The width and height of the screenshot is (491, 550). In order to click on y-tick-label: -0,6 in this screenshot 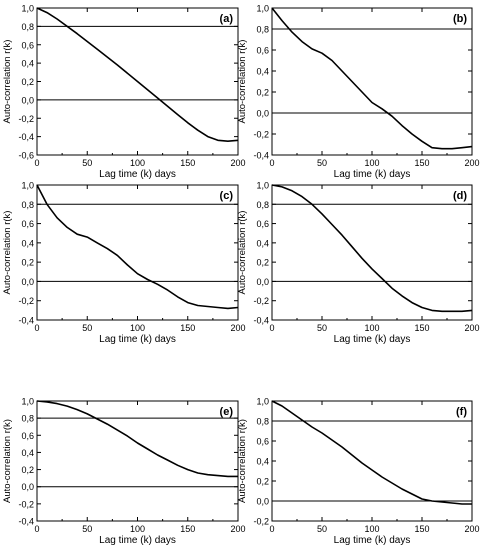, I will do `click(26, 156)`.